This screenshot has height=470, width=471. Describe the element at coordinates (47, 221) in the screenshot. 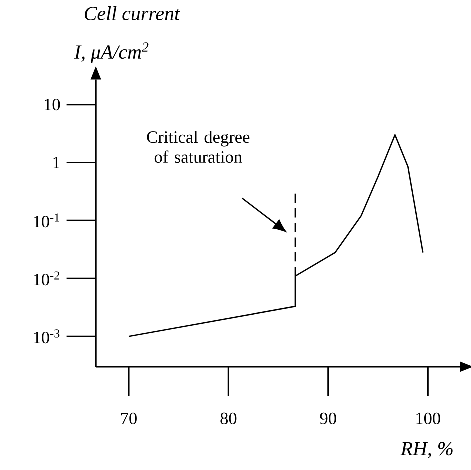

I see `y-tick-label: 10$^{-1}$` at that location.